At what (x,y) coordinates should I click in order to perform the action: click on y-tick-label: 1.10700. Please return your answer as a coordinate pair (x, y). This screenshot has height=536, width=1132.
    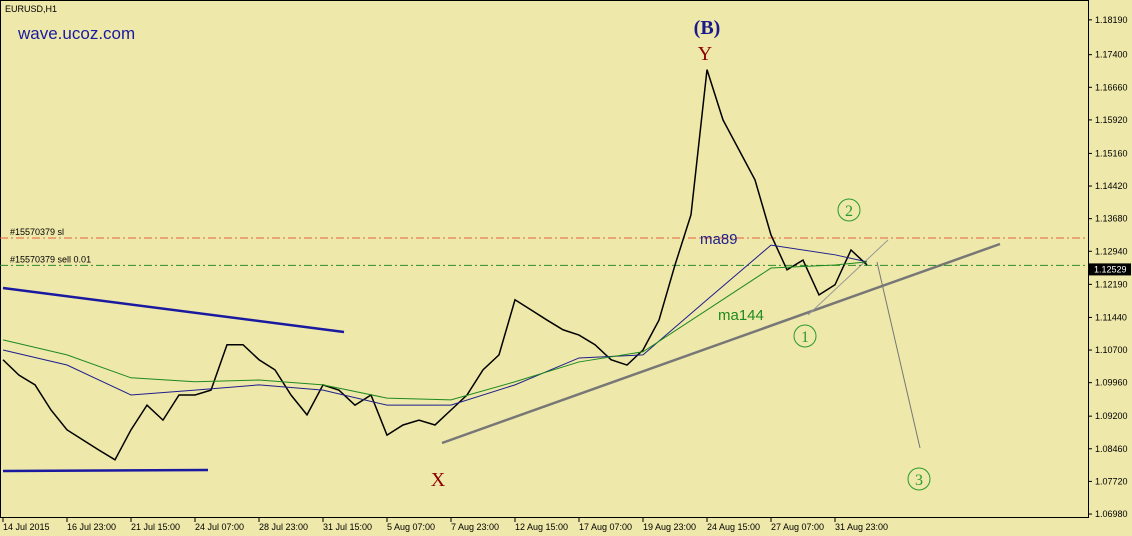
    Looking at the image, I should click on (1111, 350).